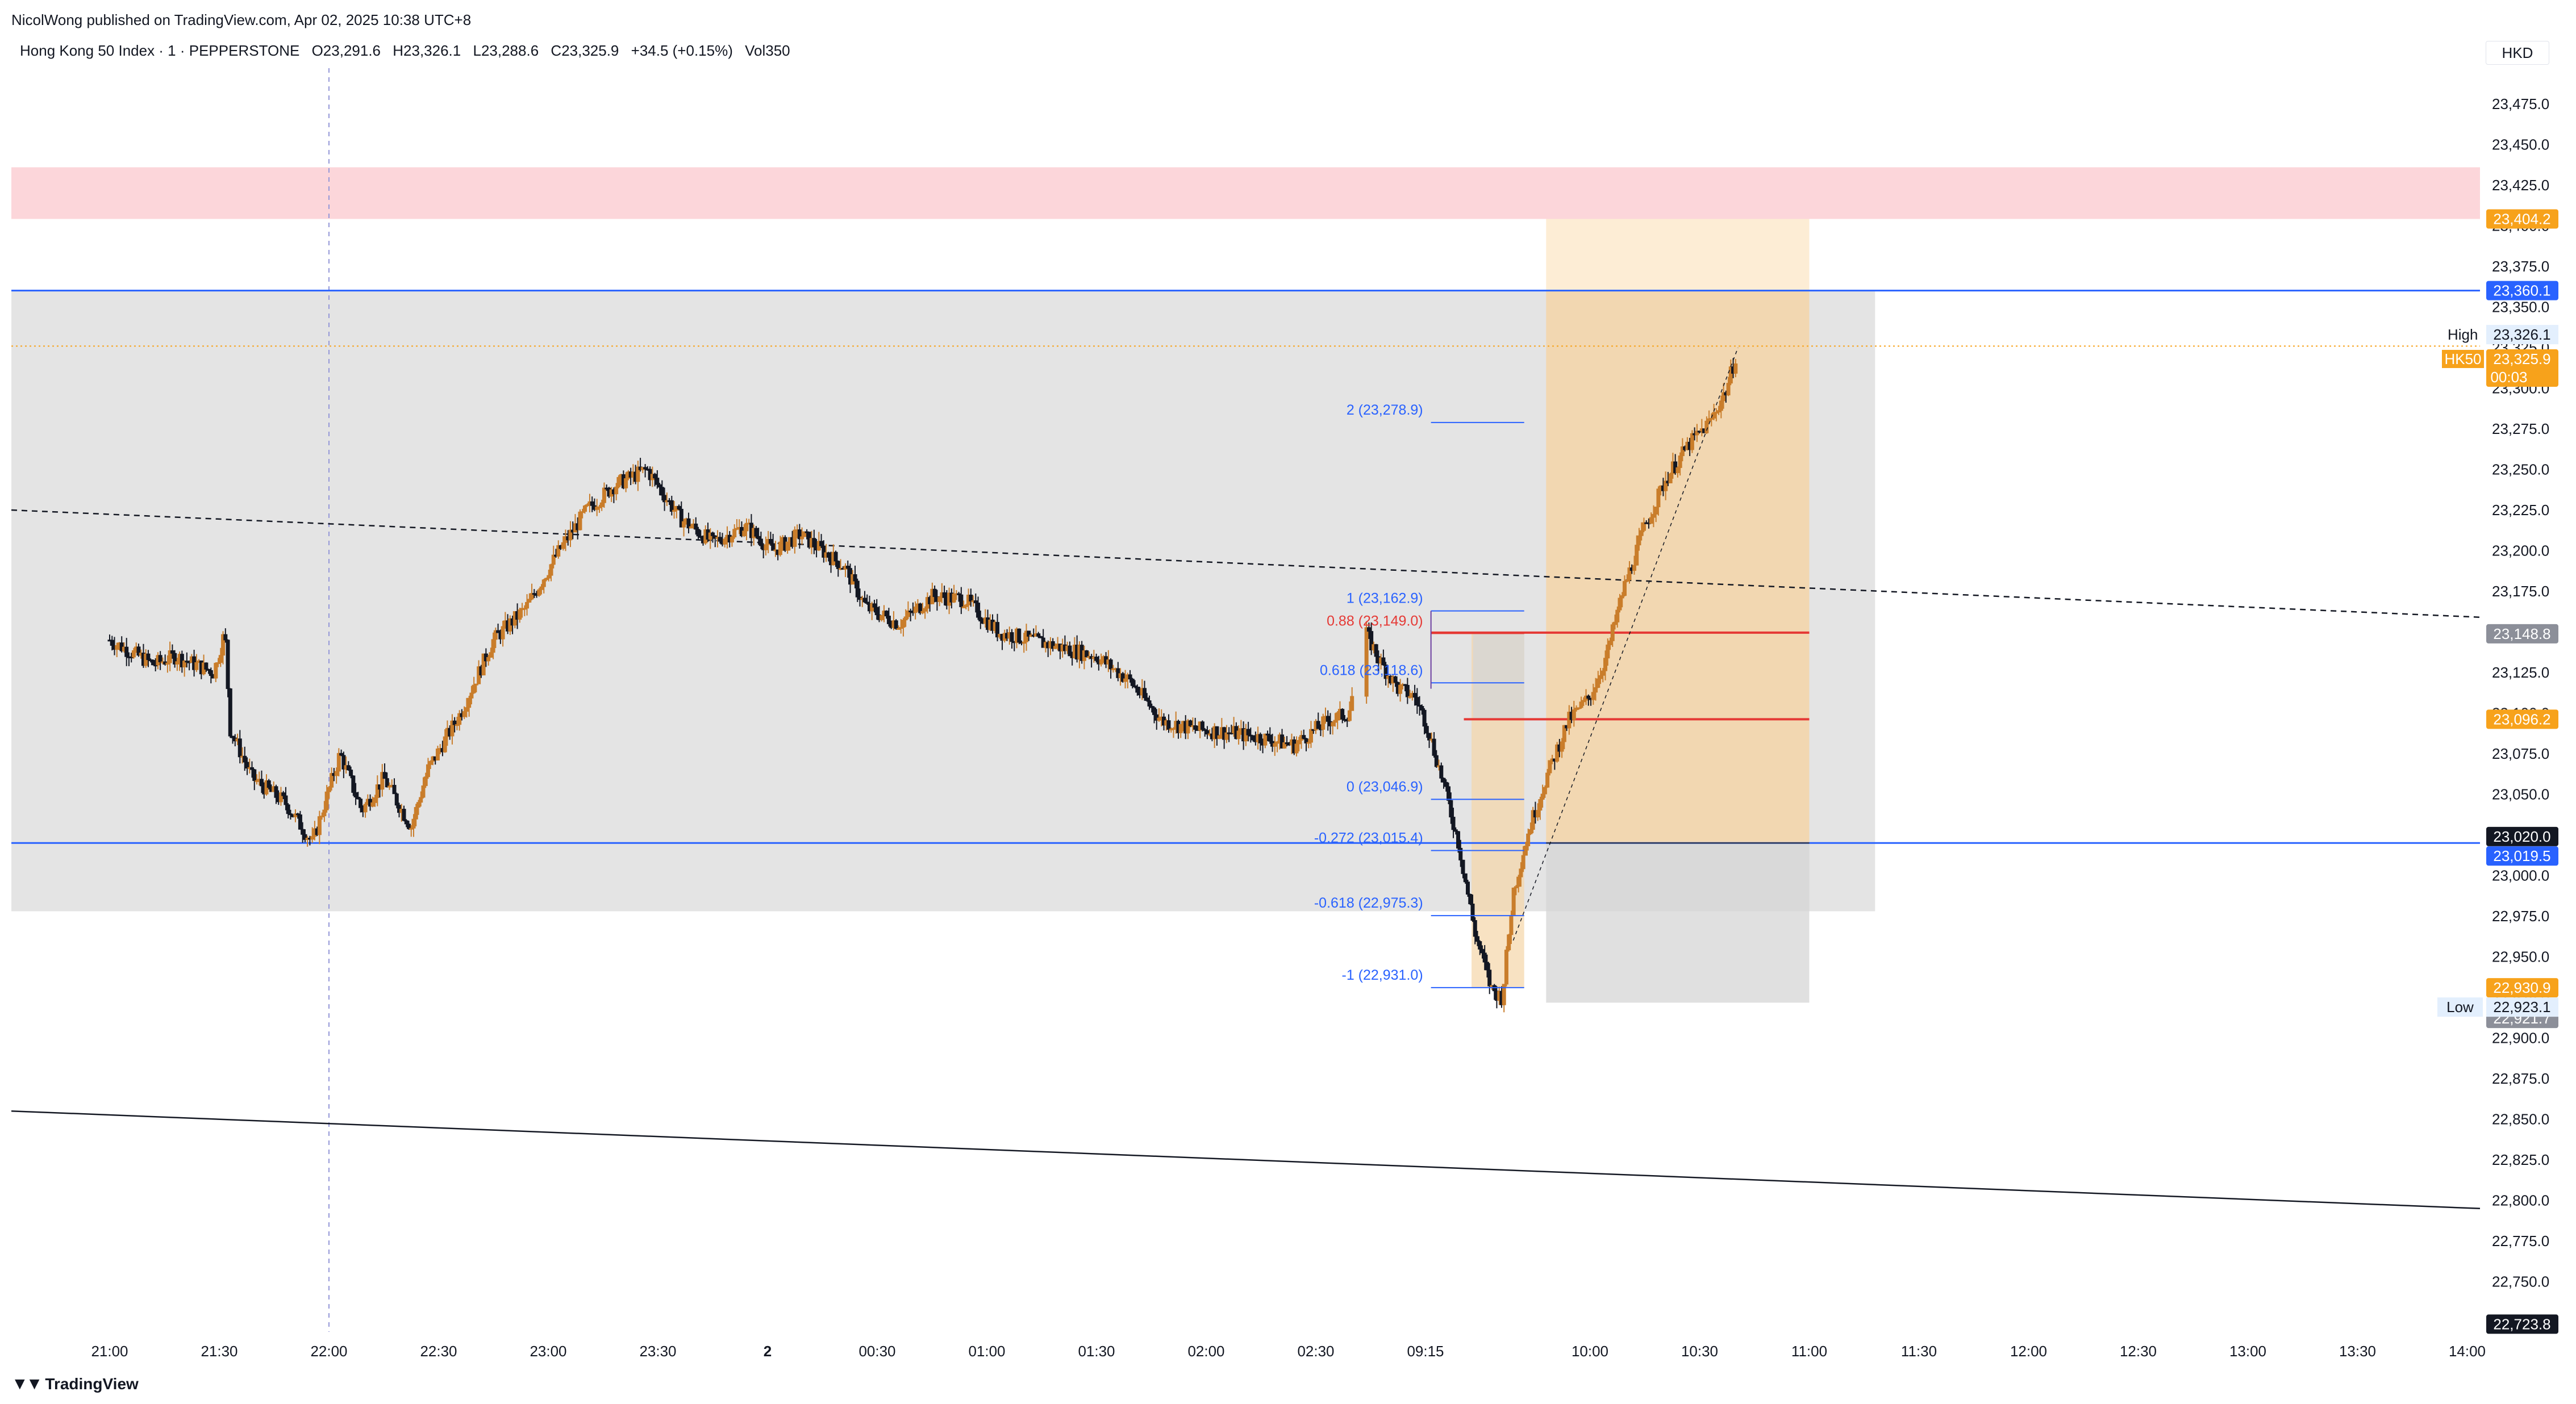 Image resolution: width=2576 pixels, height=1404 pixels. What do you see at coordinates (1246, 564) in the screenshot?
I see `dashed-trendline` at bounding box center [1246, 564].